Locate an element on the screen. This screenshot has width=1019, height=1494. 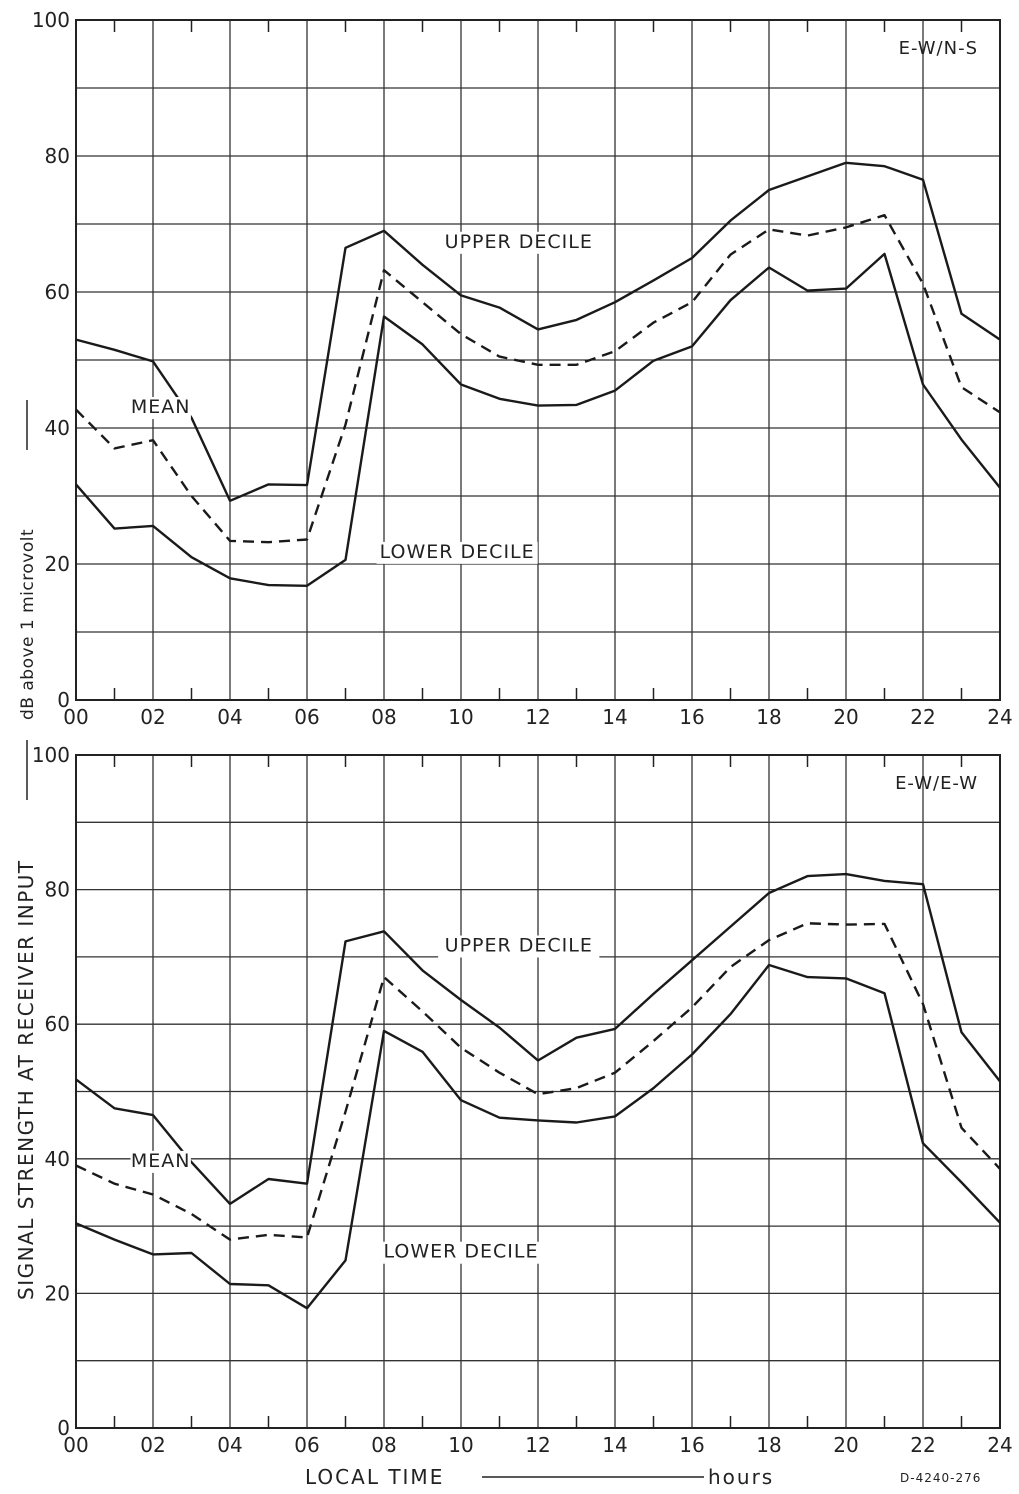
x-axis-label: LOCAL TIME is located at coordinates (374, 1477).